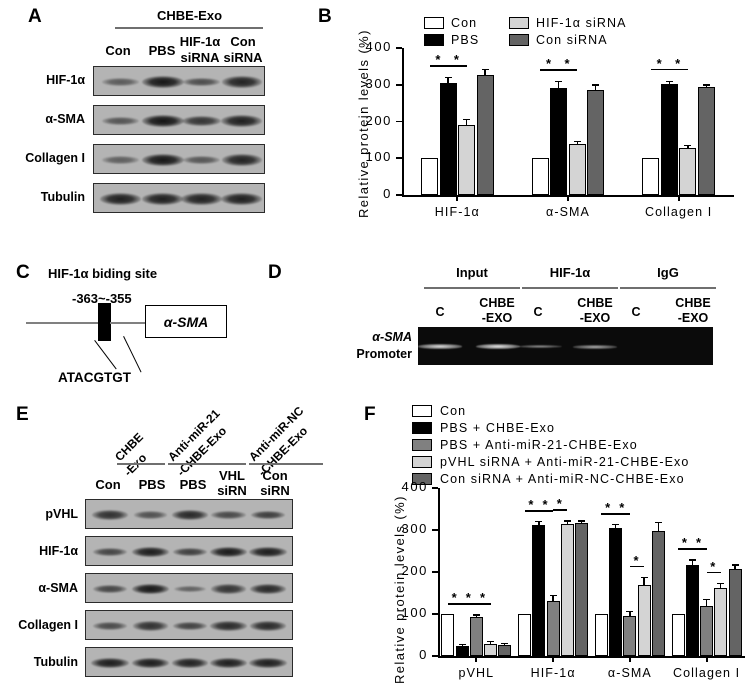 This screenshot has height=696, width=753. What do you see at coordinates (110, 515) in the screenshot?
I see `panel-e-band-r0-l0` at bounding box center [110, 515].